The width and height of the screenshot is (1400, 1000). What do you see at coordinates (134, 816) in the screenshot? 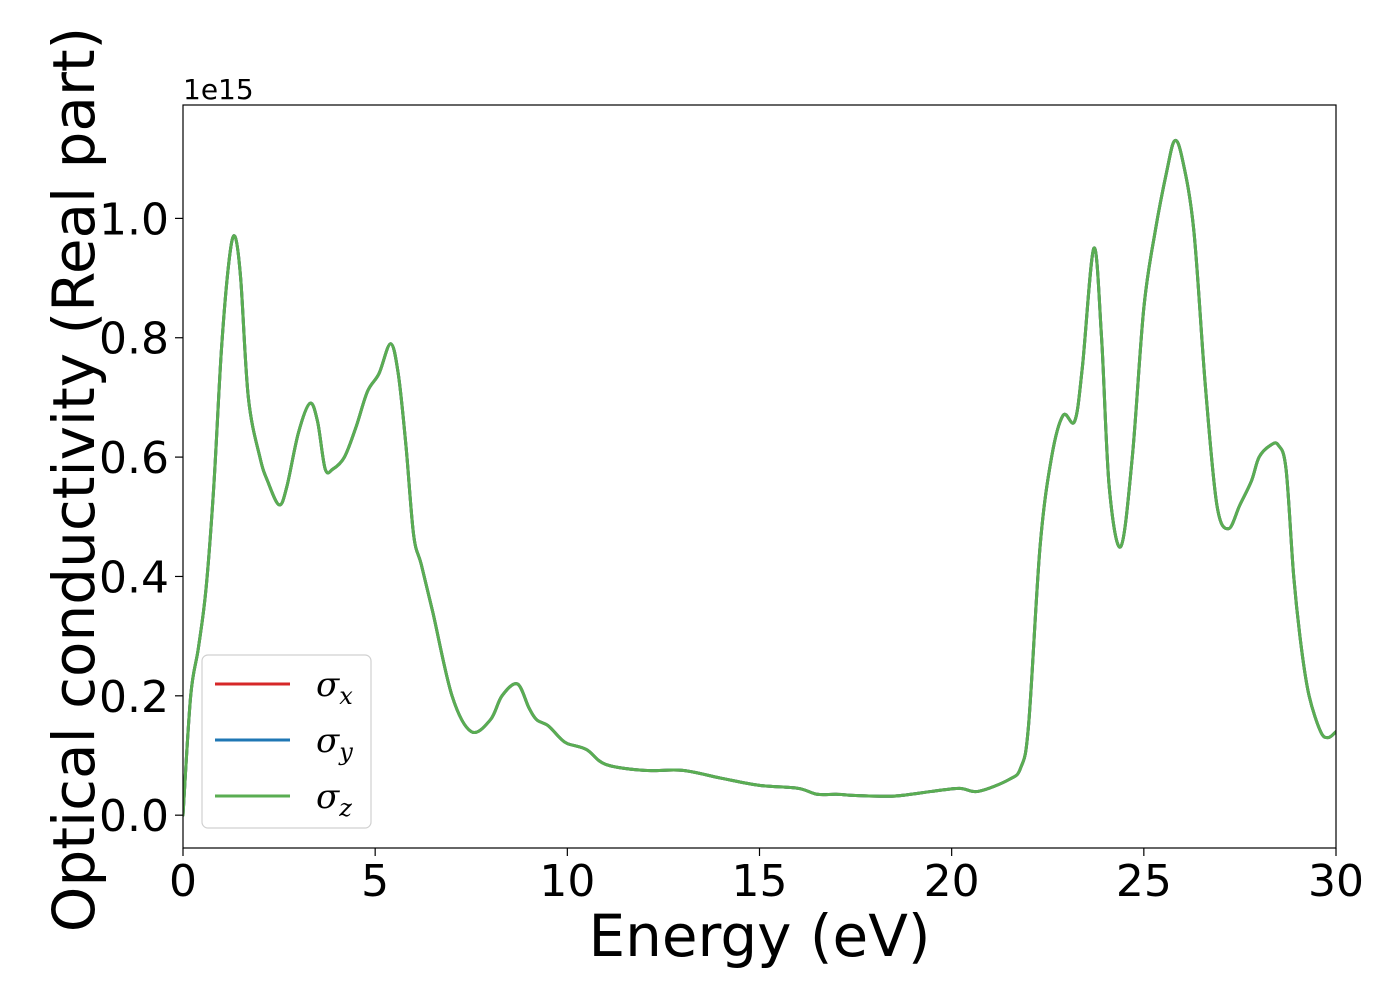
I see `y-tick-label: 0.0` at bounding box center [134, 816].